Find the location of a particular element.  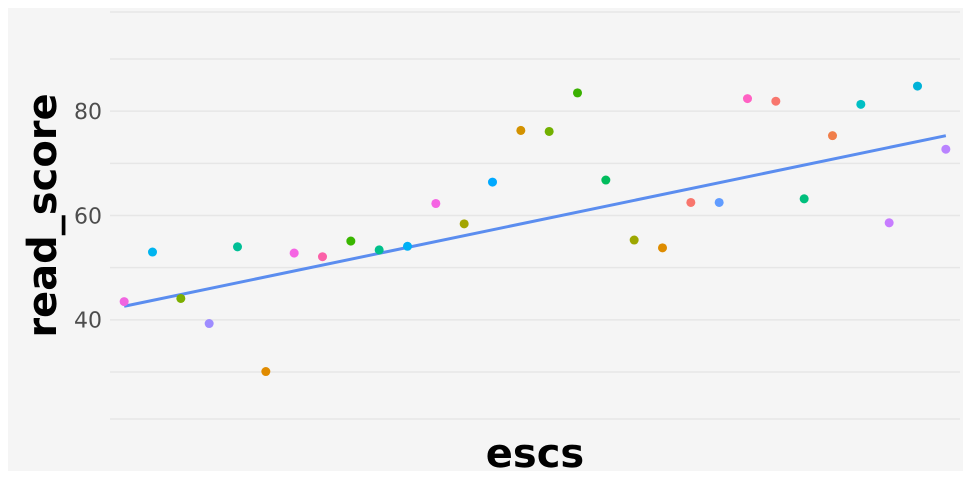

y-tick-label: 80 is located at coordinates (88, 112).